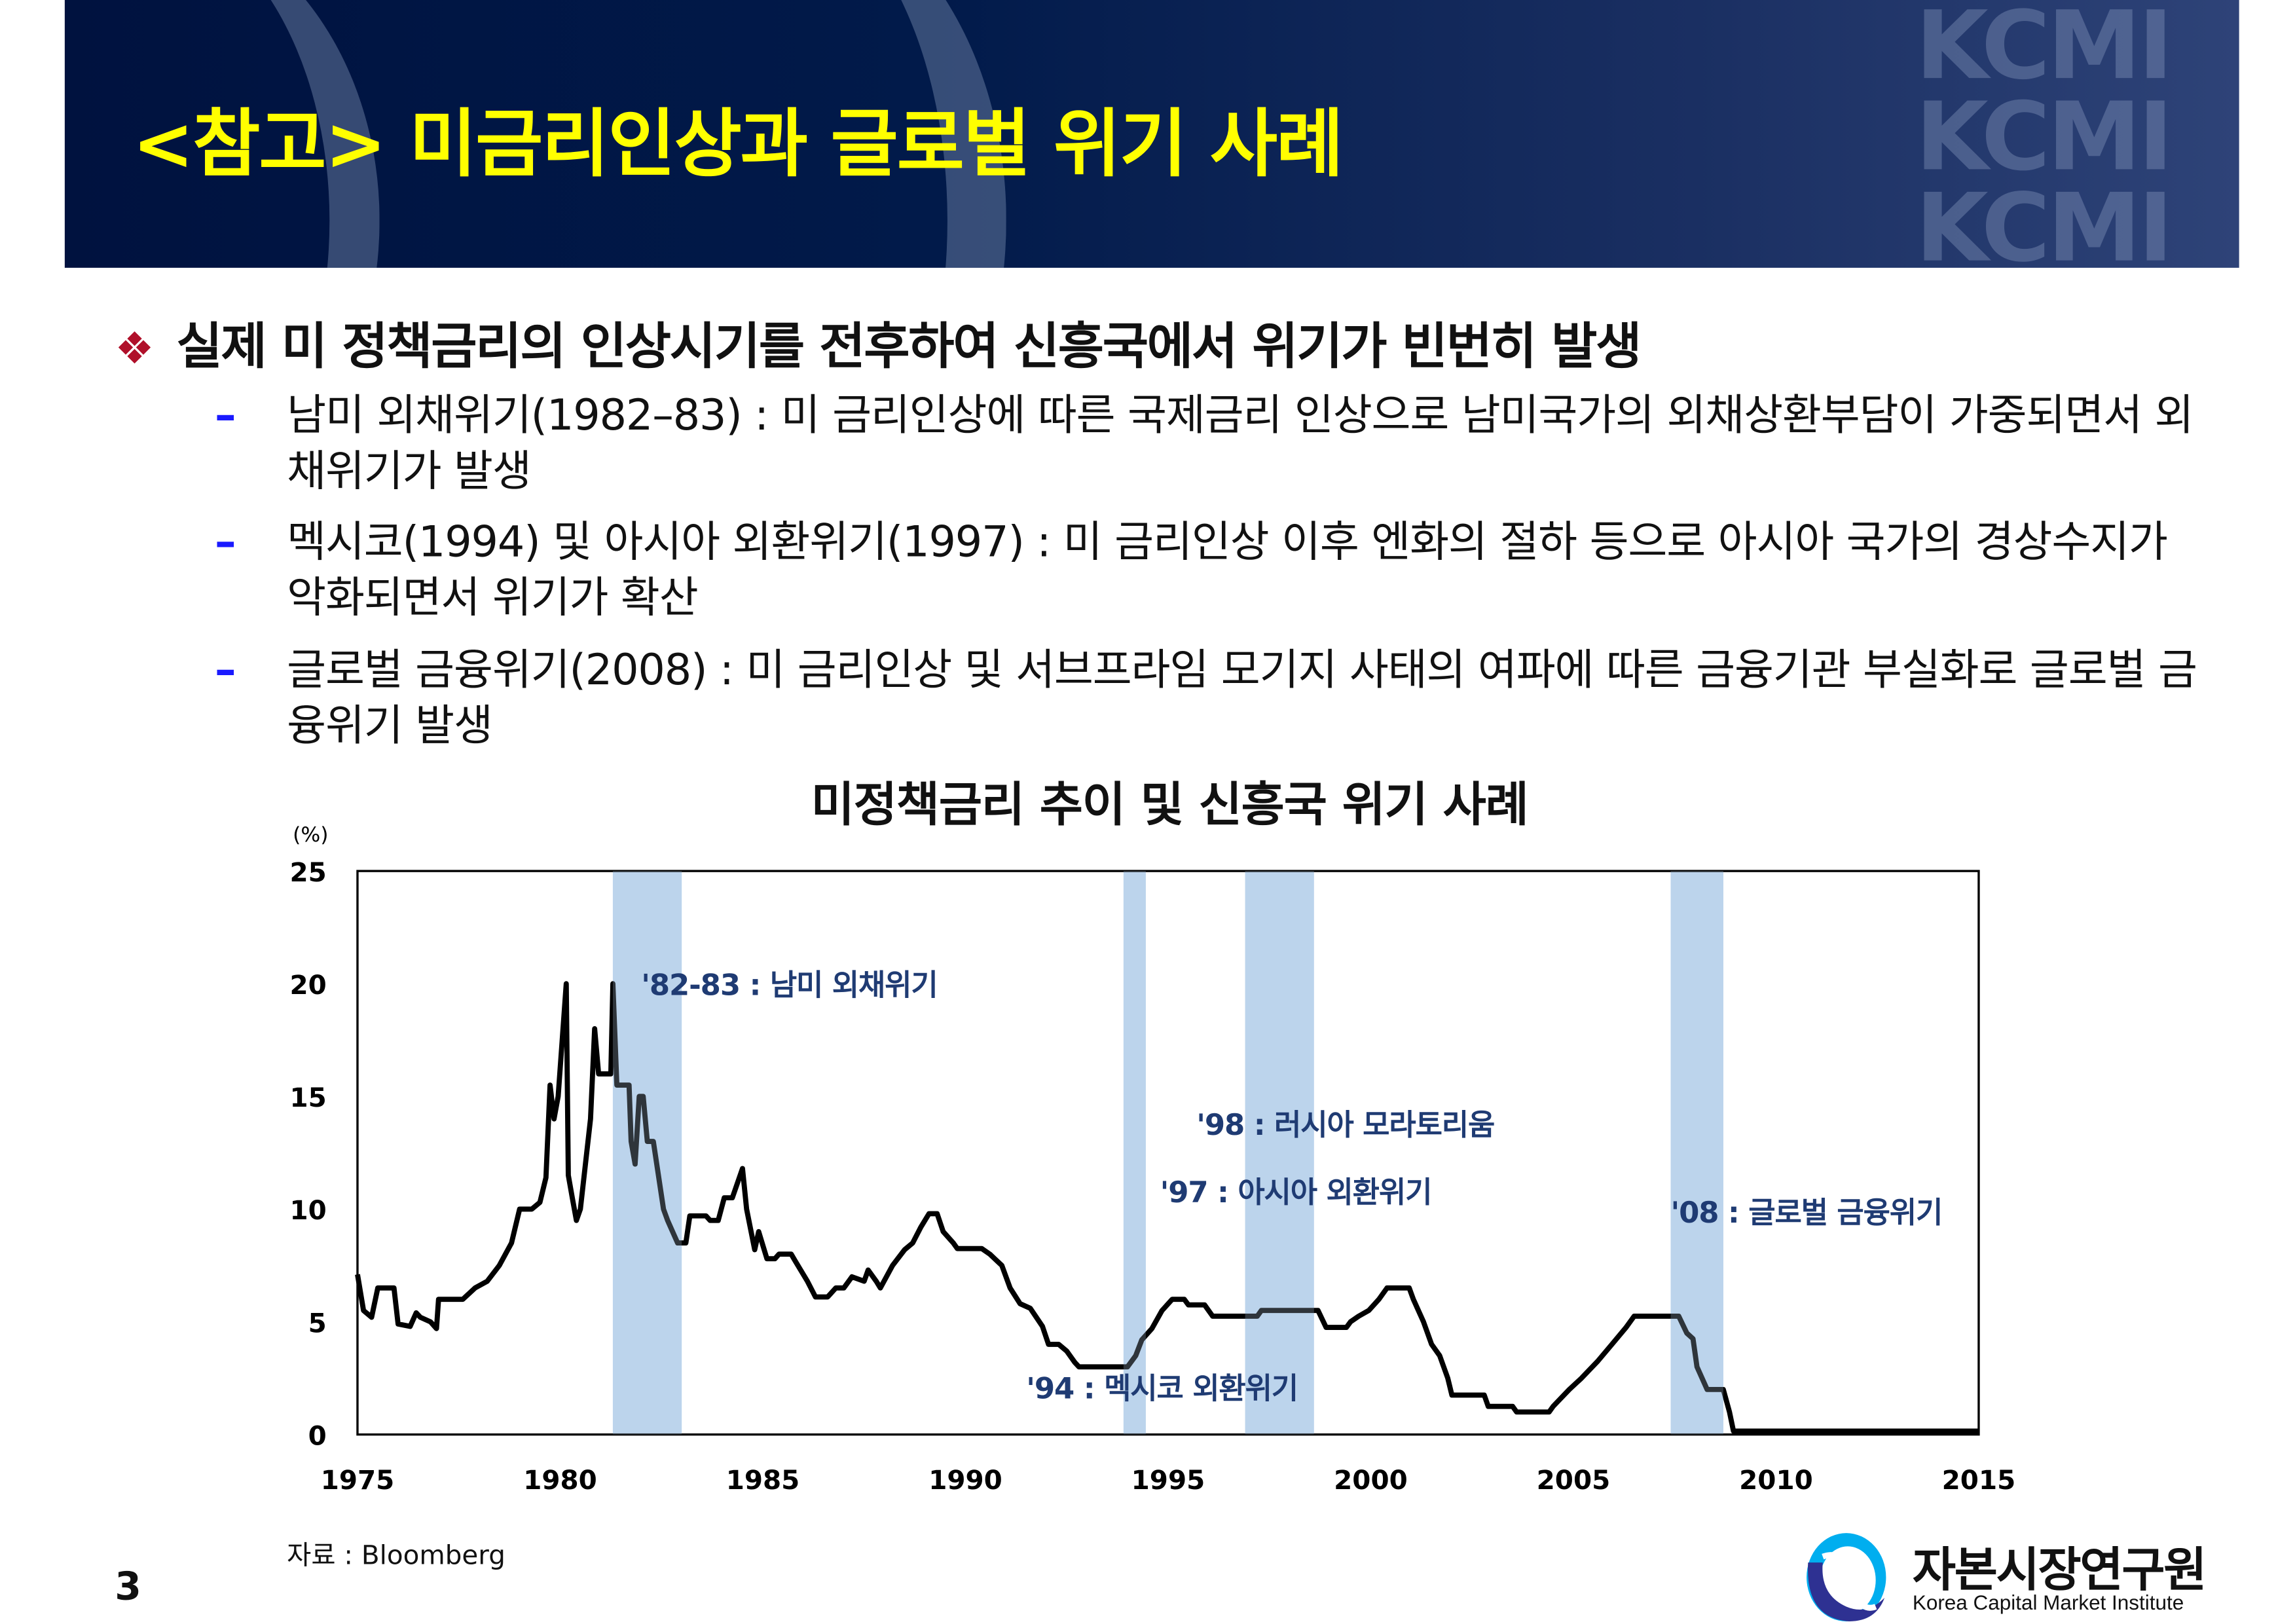  What do you see at coordinates (1296, 1192) in the screenshot?
I see `crisis-annotation: '97 : 아시아 외환위기` at bounding box center [1296, 1192].